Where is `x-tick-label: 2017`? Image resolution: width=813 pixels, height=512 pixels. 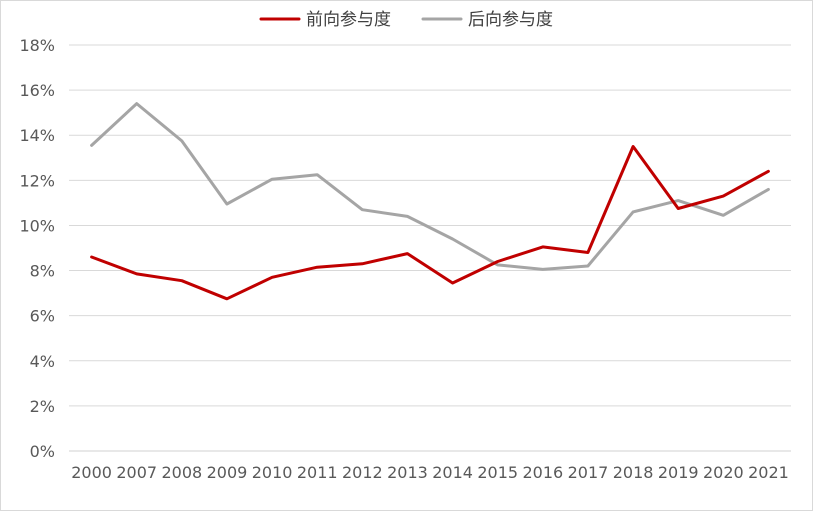
x-tick-label: 2017 is located at coordinates (588, 472).